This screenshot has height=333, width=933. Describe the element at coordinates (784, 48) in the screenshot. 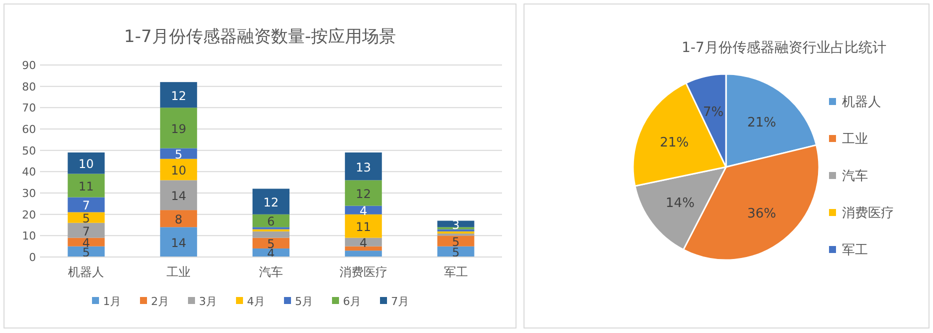

I see `chart-title: 1-7月份传感器融资行业占比统计` at that location.